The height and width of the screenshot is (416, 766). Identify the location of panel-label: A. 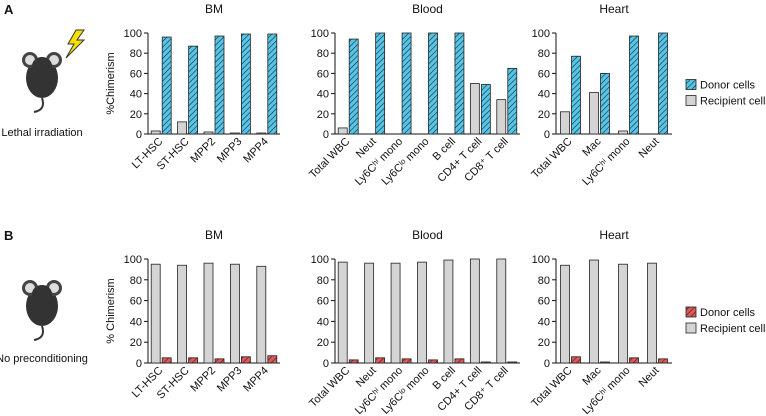
(9, 9).